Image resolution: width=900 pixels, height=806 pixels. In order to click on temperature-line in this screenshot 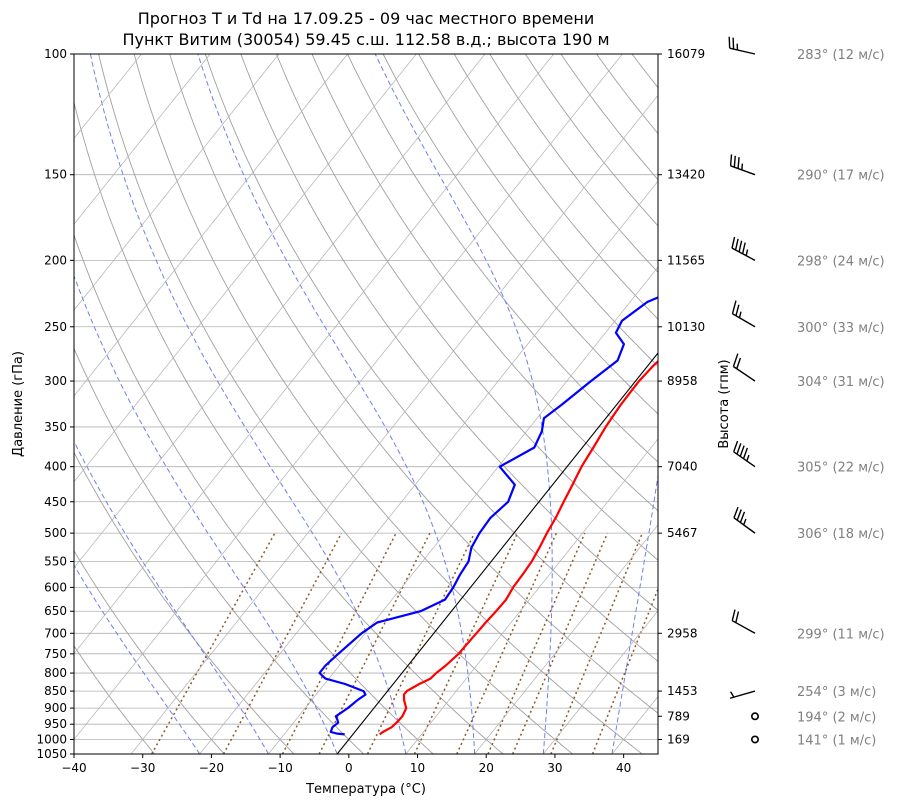, I will do `click(518, 547)`.